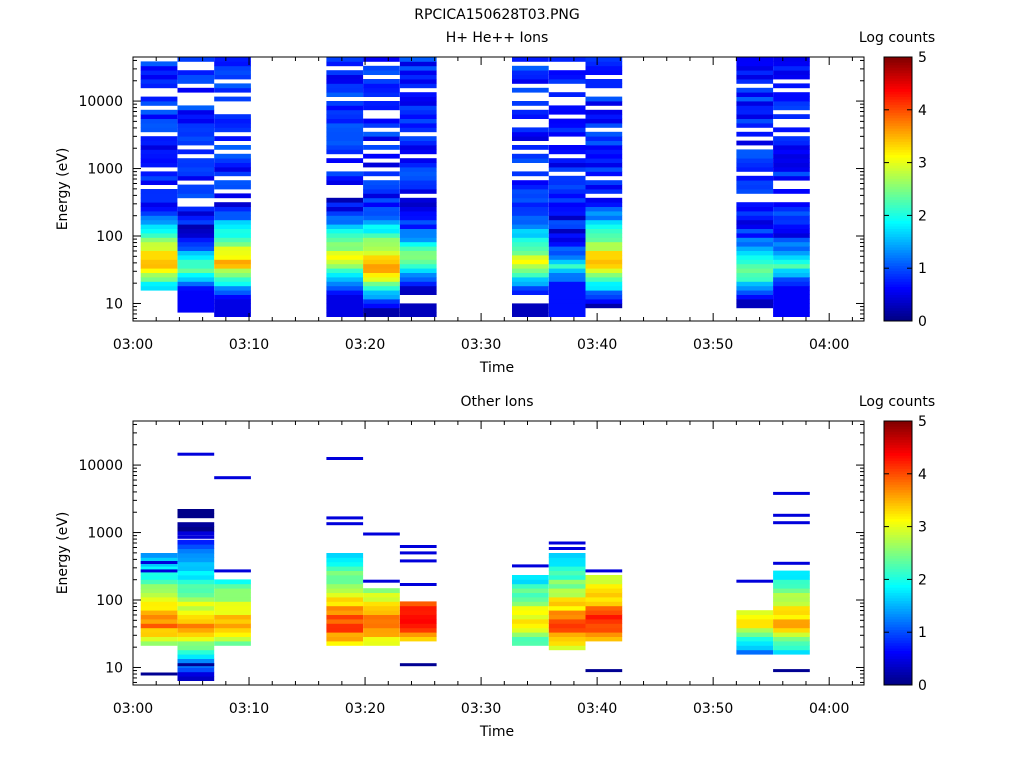 This screenshot has height=768, width=1024. I want to click on x-tick-label: 03:40, so click(597, 709).